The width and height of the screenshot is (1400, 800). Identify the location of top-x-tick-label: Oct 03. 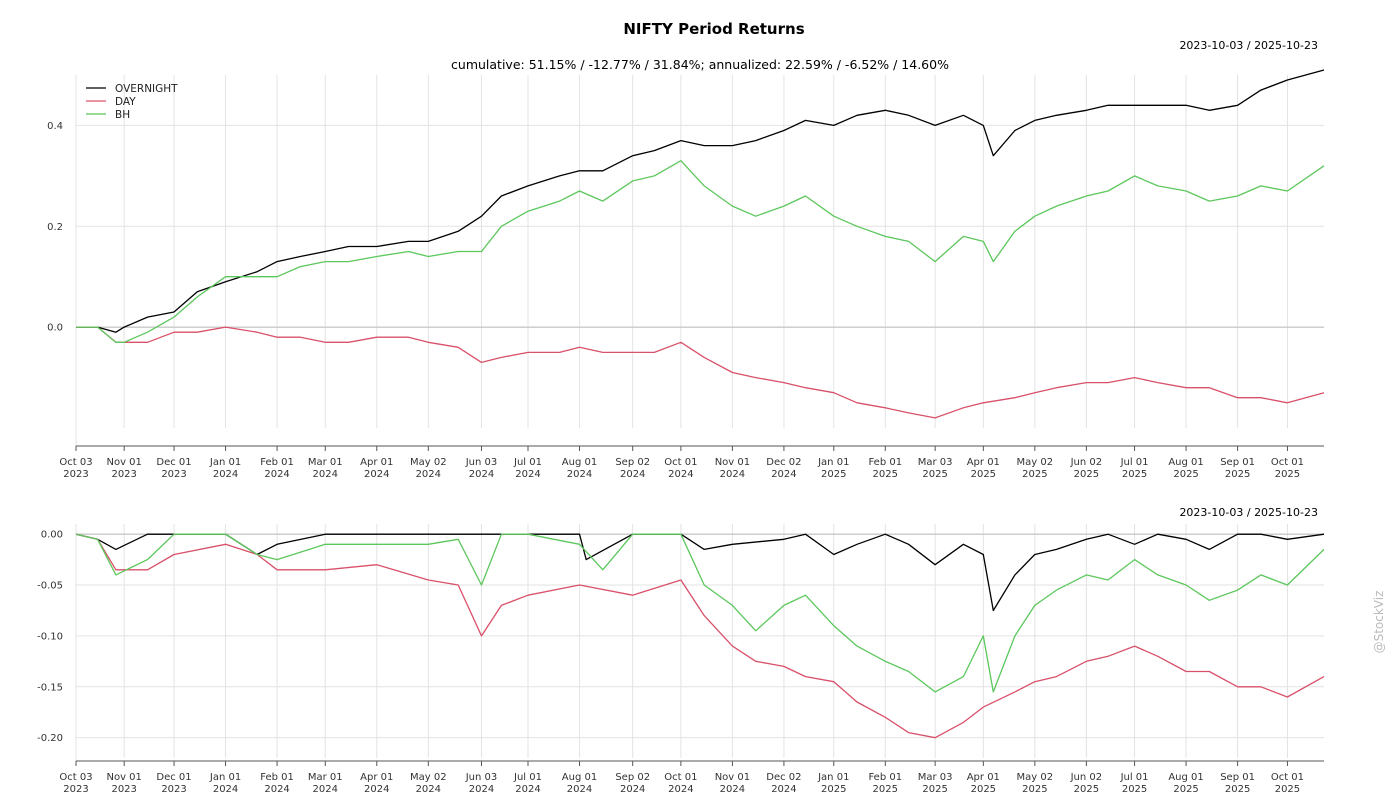
(75, 462).